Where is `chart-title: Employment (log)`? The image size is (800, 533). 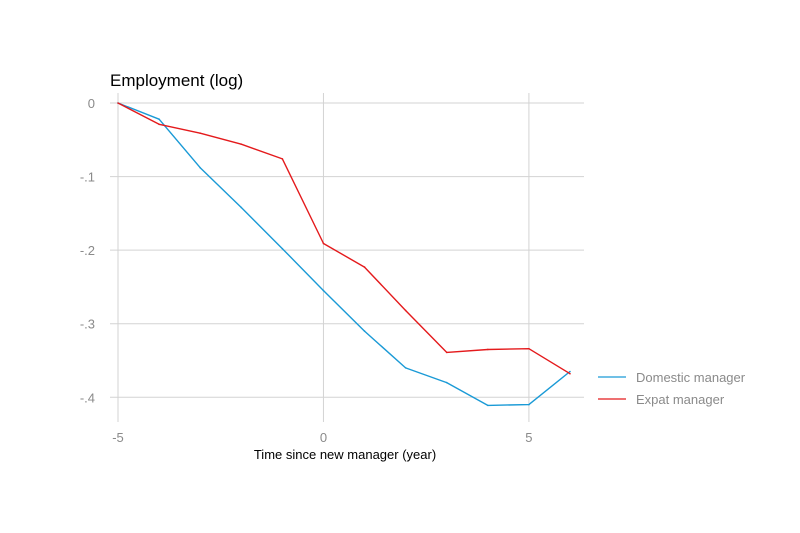
chart-title: Employment (log) is located at coordinates (176, 80).